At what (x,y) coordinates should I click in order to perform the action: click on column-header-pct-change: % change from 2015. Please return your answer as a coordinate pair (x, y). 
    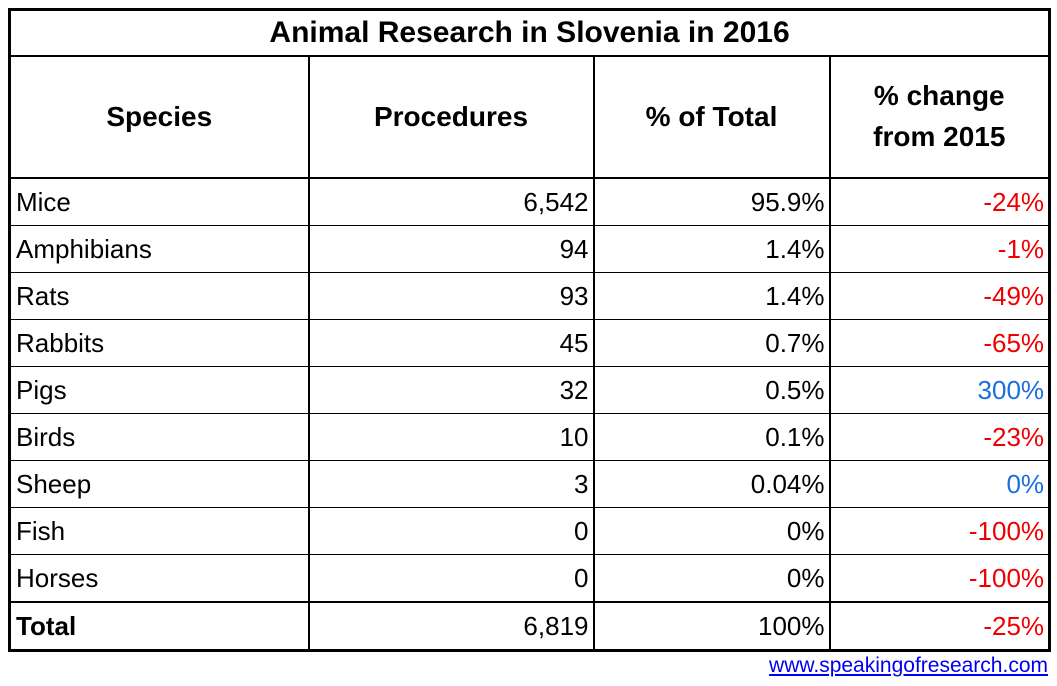
    Looking at the image, I should click on (939, 117).